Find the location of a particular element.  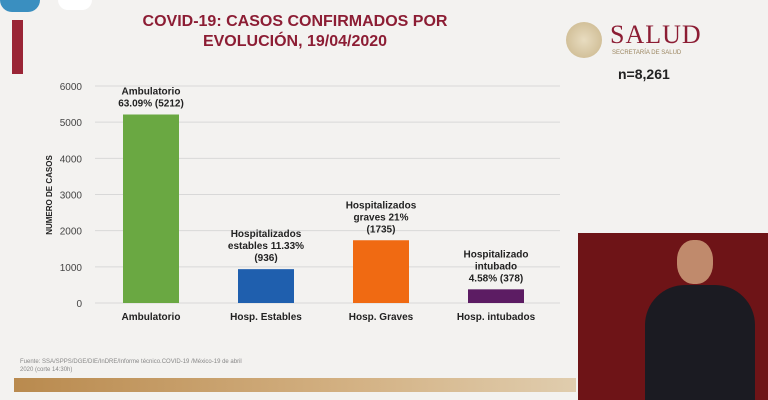

y-tick-label: 3000 is located at coordinates (71, 196).